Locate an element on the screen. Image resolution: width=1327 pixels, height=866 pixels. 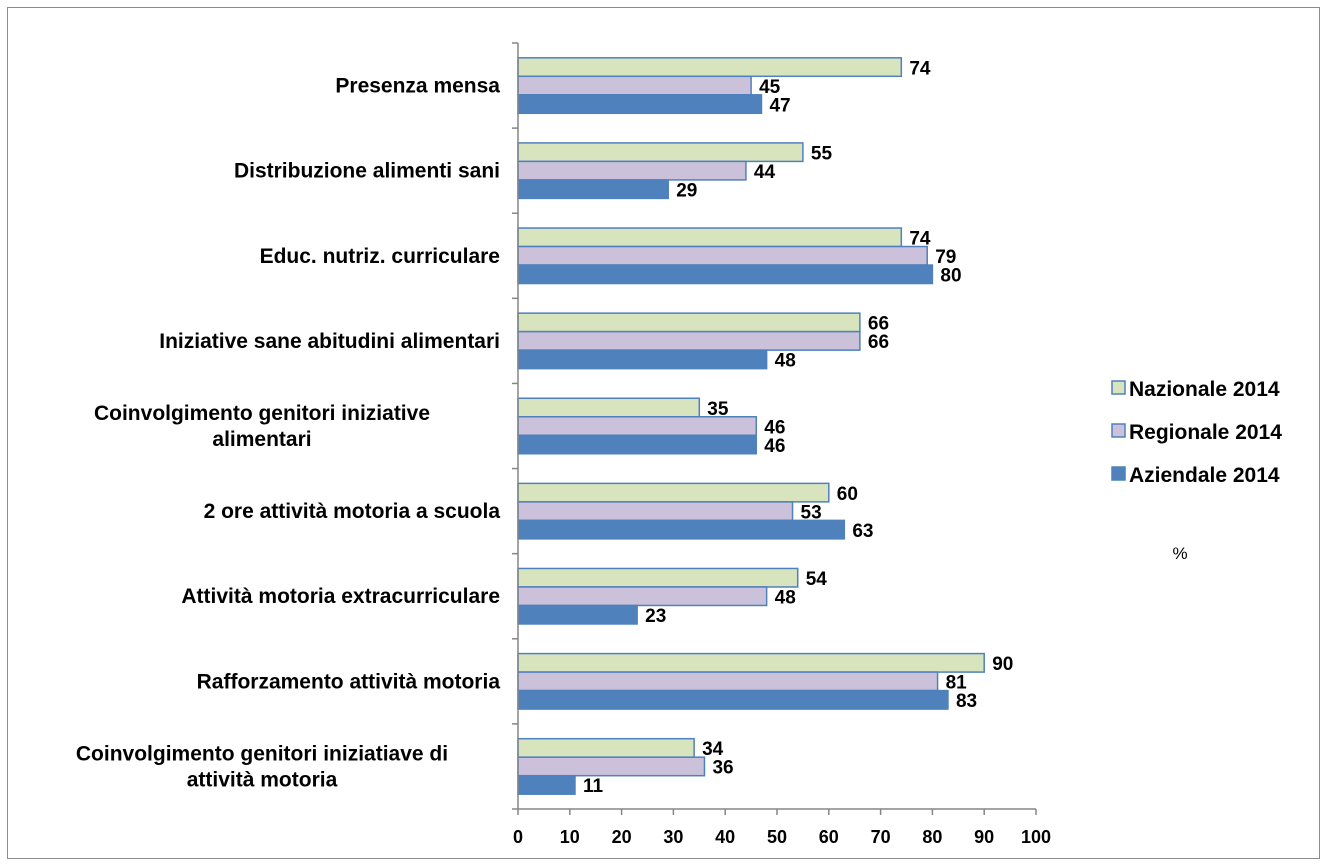
value-label: 81 is located at coordinates (957, 683).